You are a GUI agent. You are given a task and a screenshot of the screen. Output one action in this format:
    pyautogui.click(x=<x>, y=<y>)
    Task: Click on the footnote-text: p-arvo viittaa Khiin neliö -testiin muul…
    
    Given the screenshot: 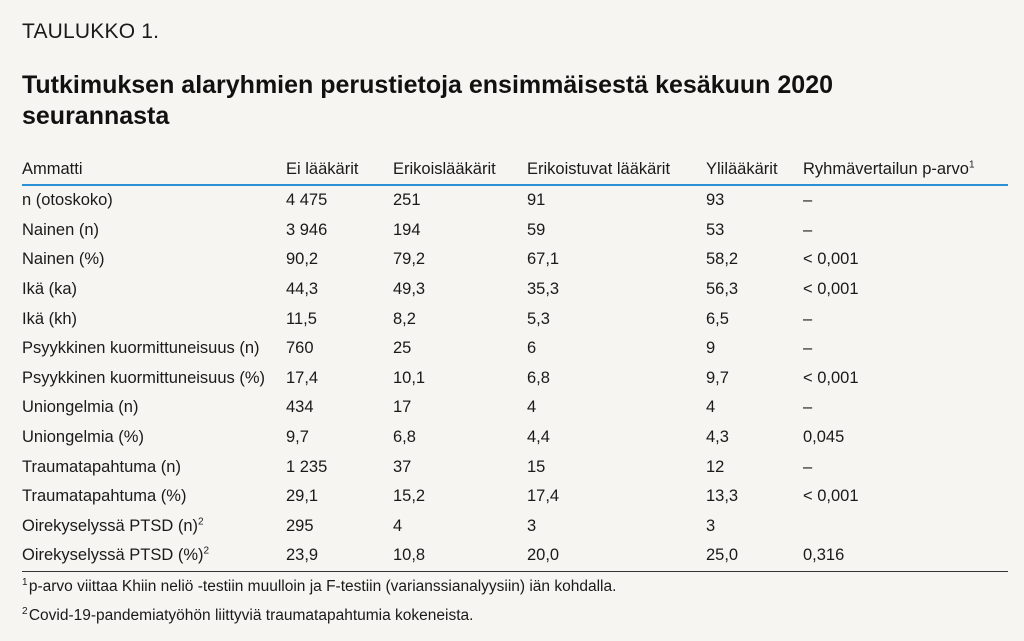 What is the action you would take?
    pyautogui.click(x=322, y=586)
    